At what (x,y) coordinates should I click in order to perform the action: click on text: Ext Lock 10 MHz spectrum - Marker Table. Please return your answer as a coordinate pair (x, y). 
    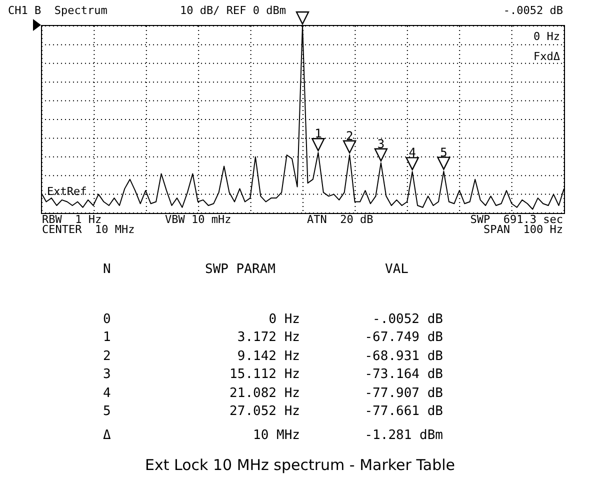
    Looking at the image, I should click on (300, 465).